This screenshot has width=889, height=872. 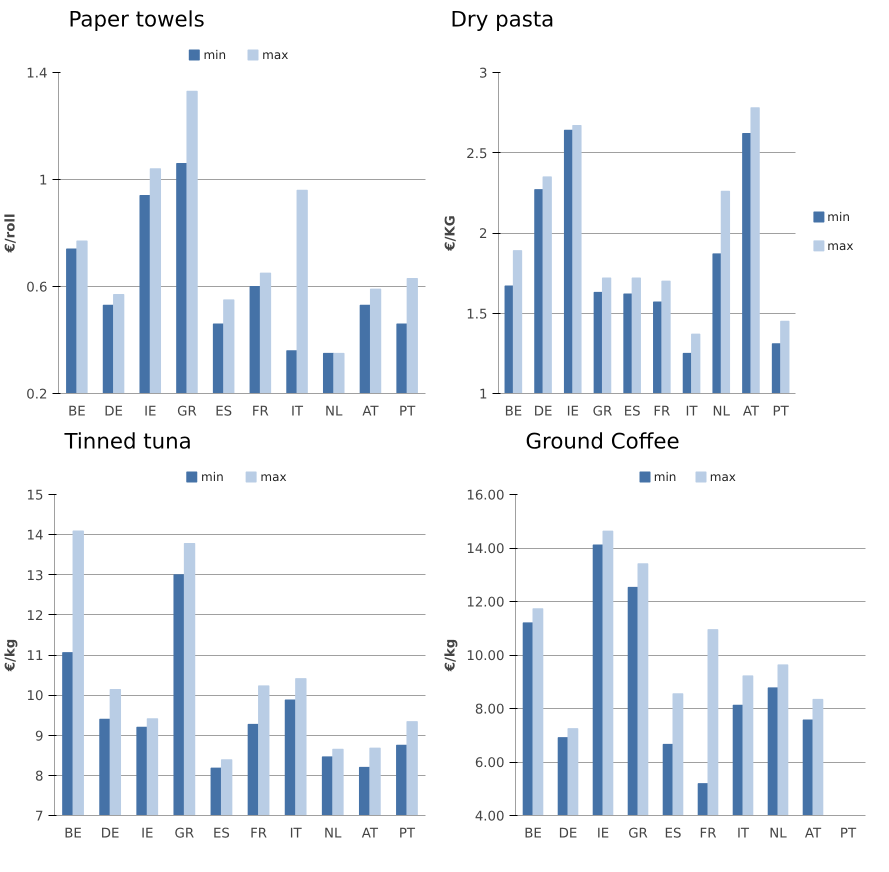 I want to click on y-tick-label: 14, so click(x=35, y=536).